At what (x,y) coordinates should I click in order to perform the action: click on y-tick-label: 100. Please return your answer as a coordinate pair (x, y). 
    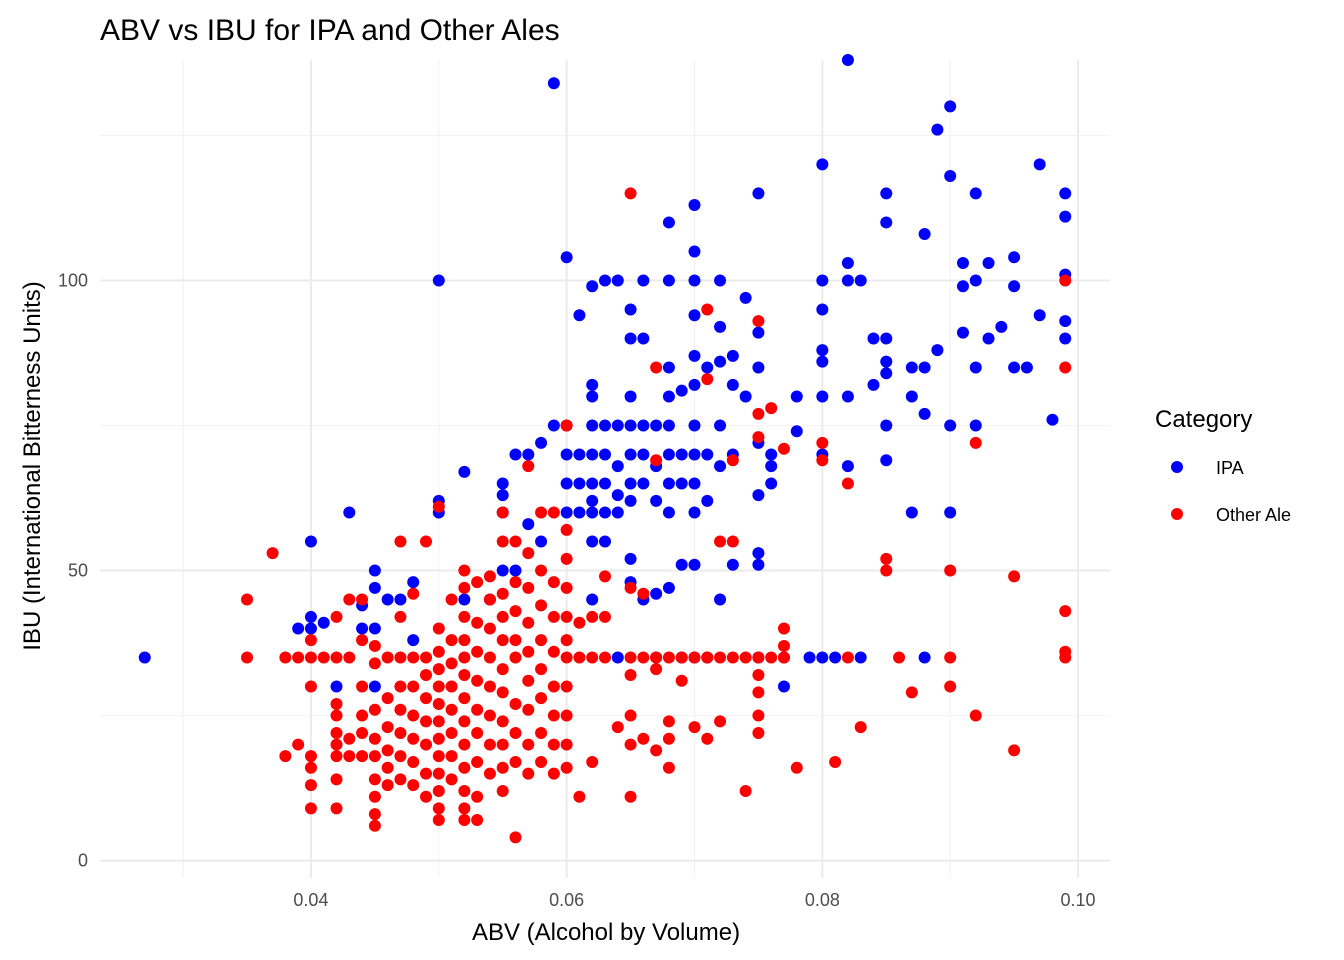
    Looking at the image, I should click on (73, 280).